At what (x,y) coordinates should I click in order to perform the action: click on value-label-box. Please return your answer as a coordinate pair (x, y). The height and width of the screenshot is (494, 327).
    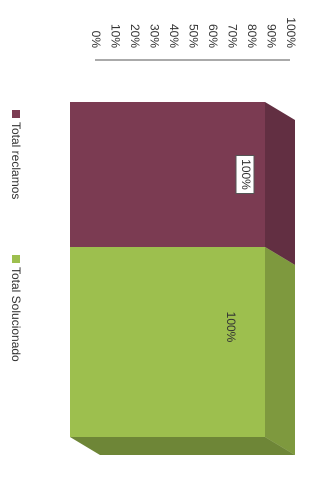
    Looking at the image, I should click on (245, 174).